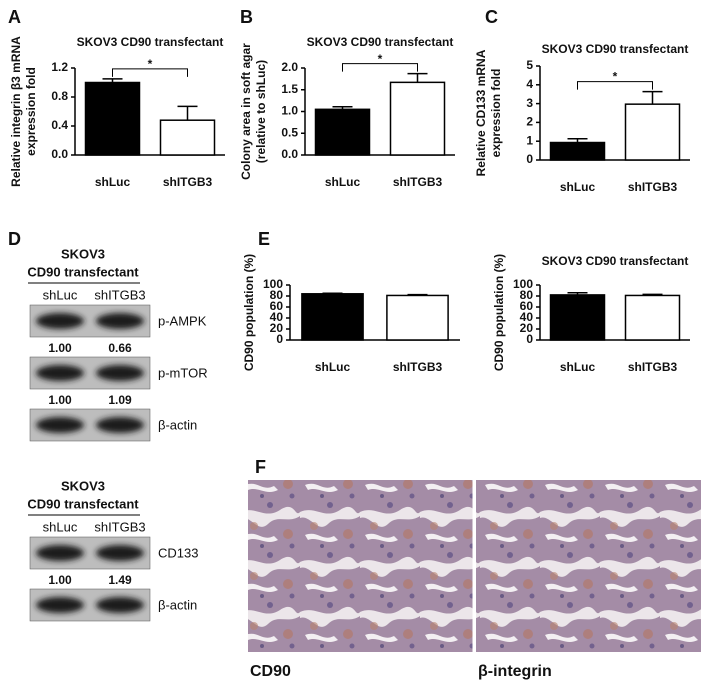 The height and width of the screenshot is (685, 716). Describe the element at coordinates (183, 372) in the screenshot. I see `blot-label: p-mTOR` at that location.